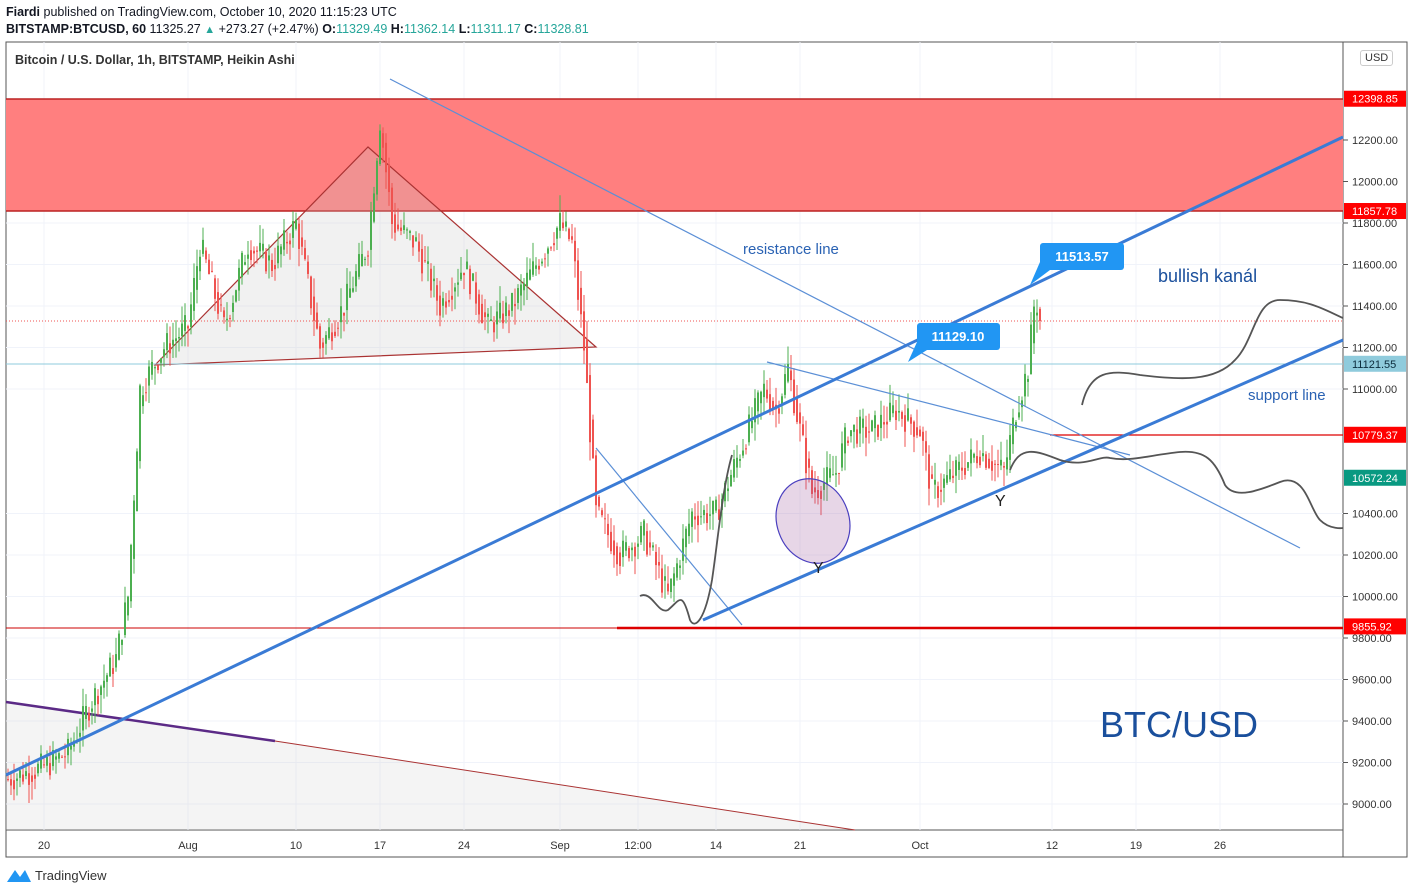  What do you see at coordinates (812, 520) in the screenshot?
I see `highlight-ellipse` at bounding box center [812, 520].